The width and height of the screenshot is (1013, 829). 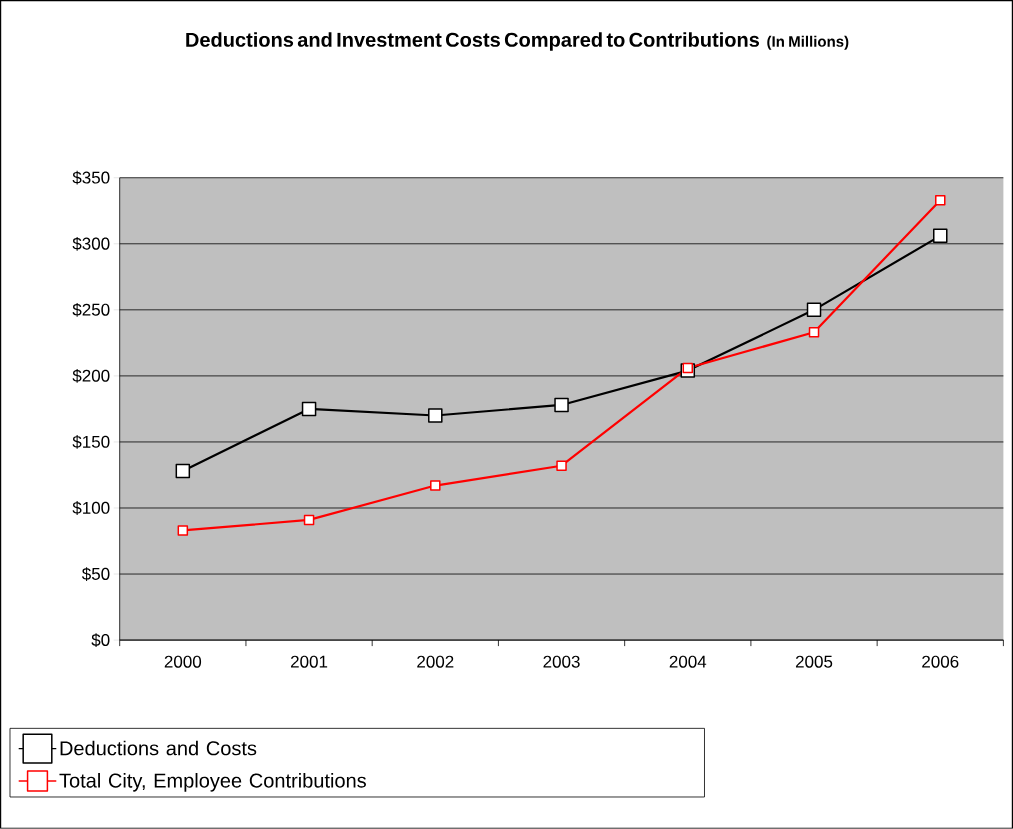 I want to click on x-tick-label: 2006, so click(x=940, y=661).